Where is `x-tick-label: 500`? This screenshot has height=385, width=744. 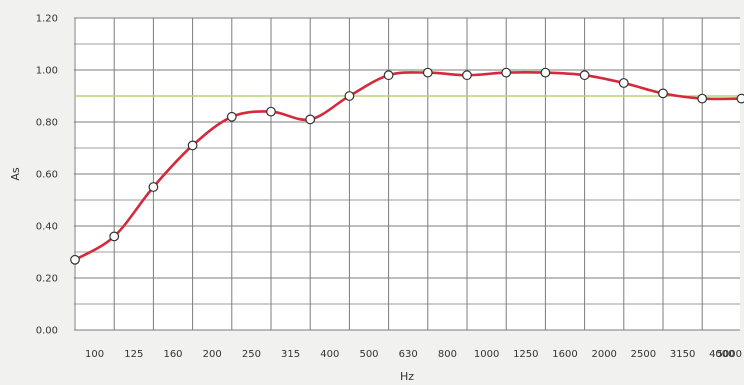
x-tick-label: 500 is located at coordinates (368, 354).